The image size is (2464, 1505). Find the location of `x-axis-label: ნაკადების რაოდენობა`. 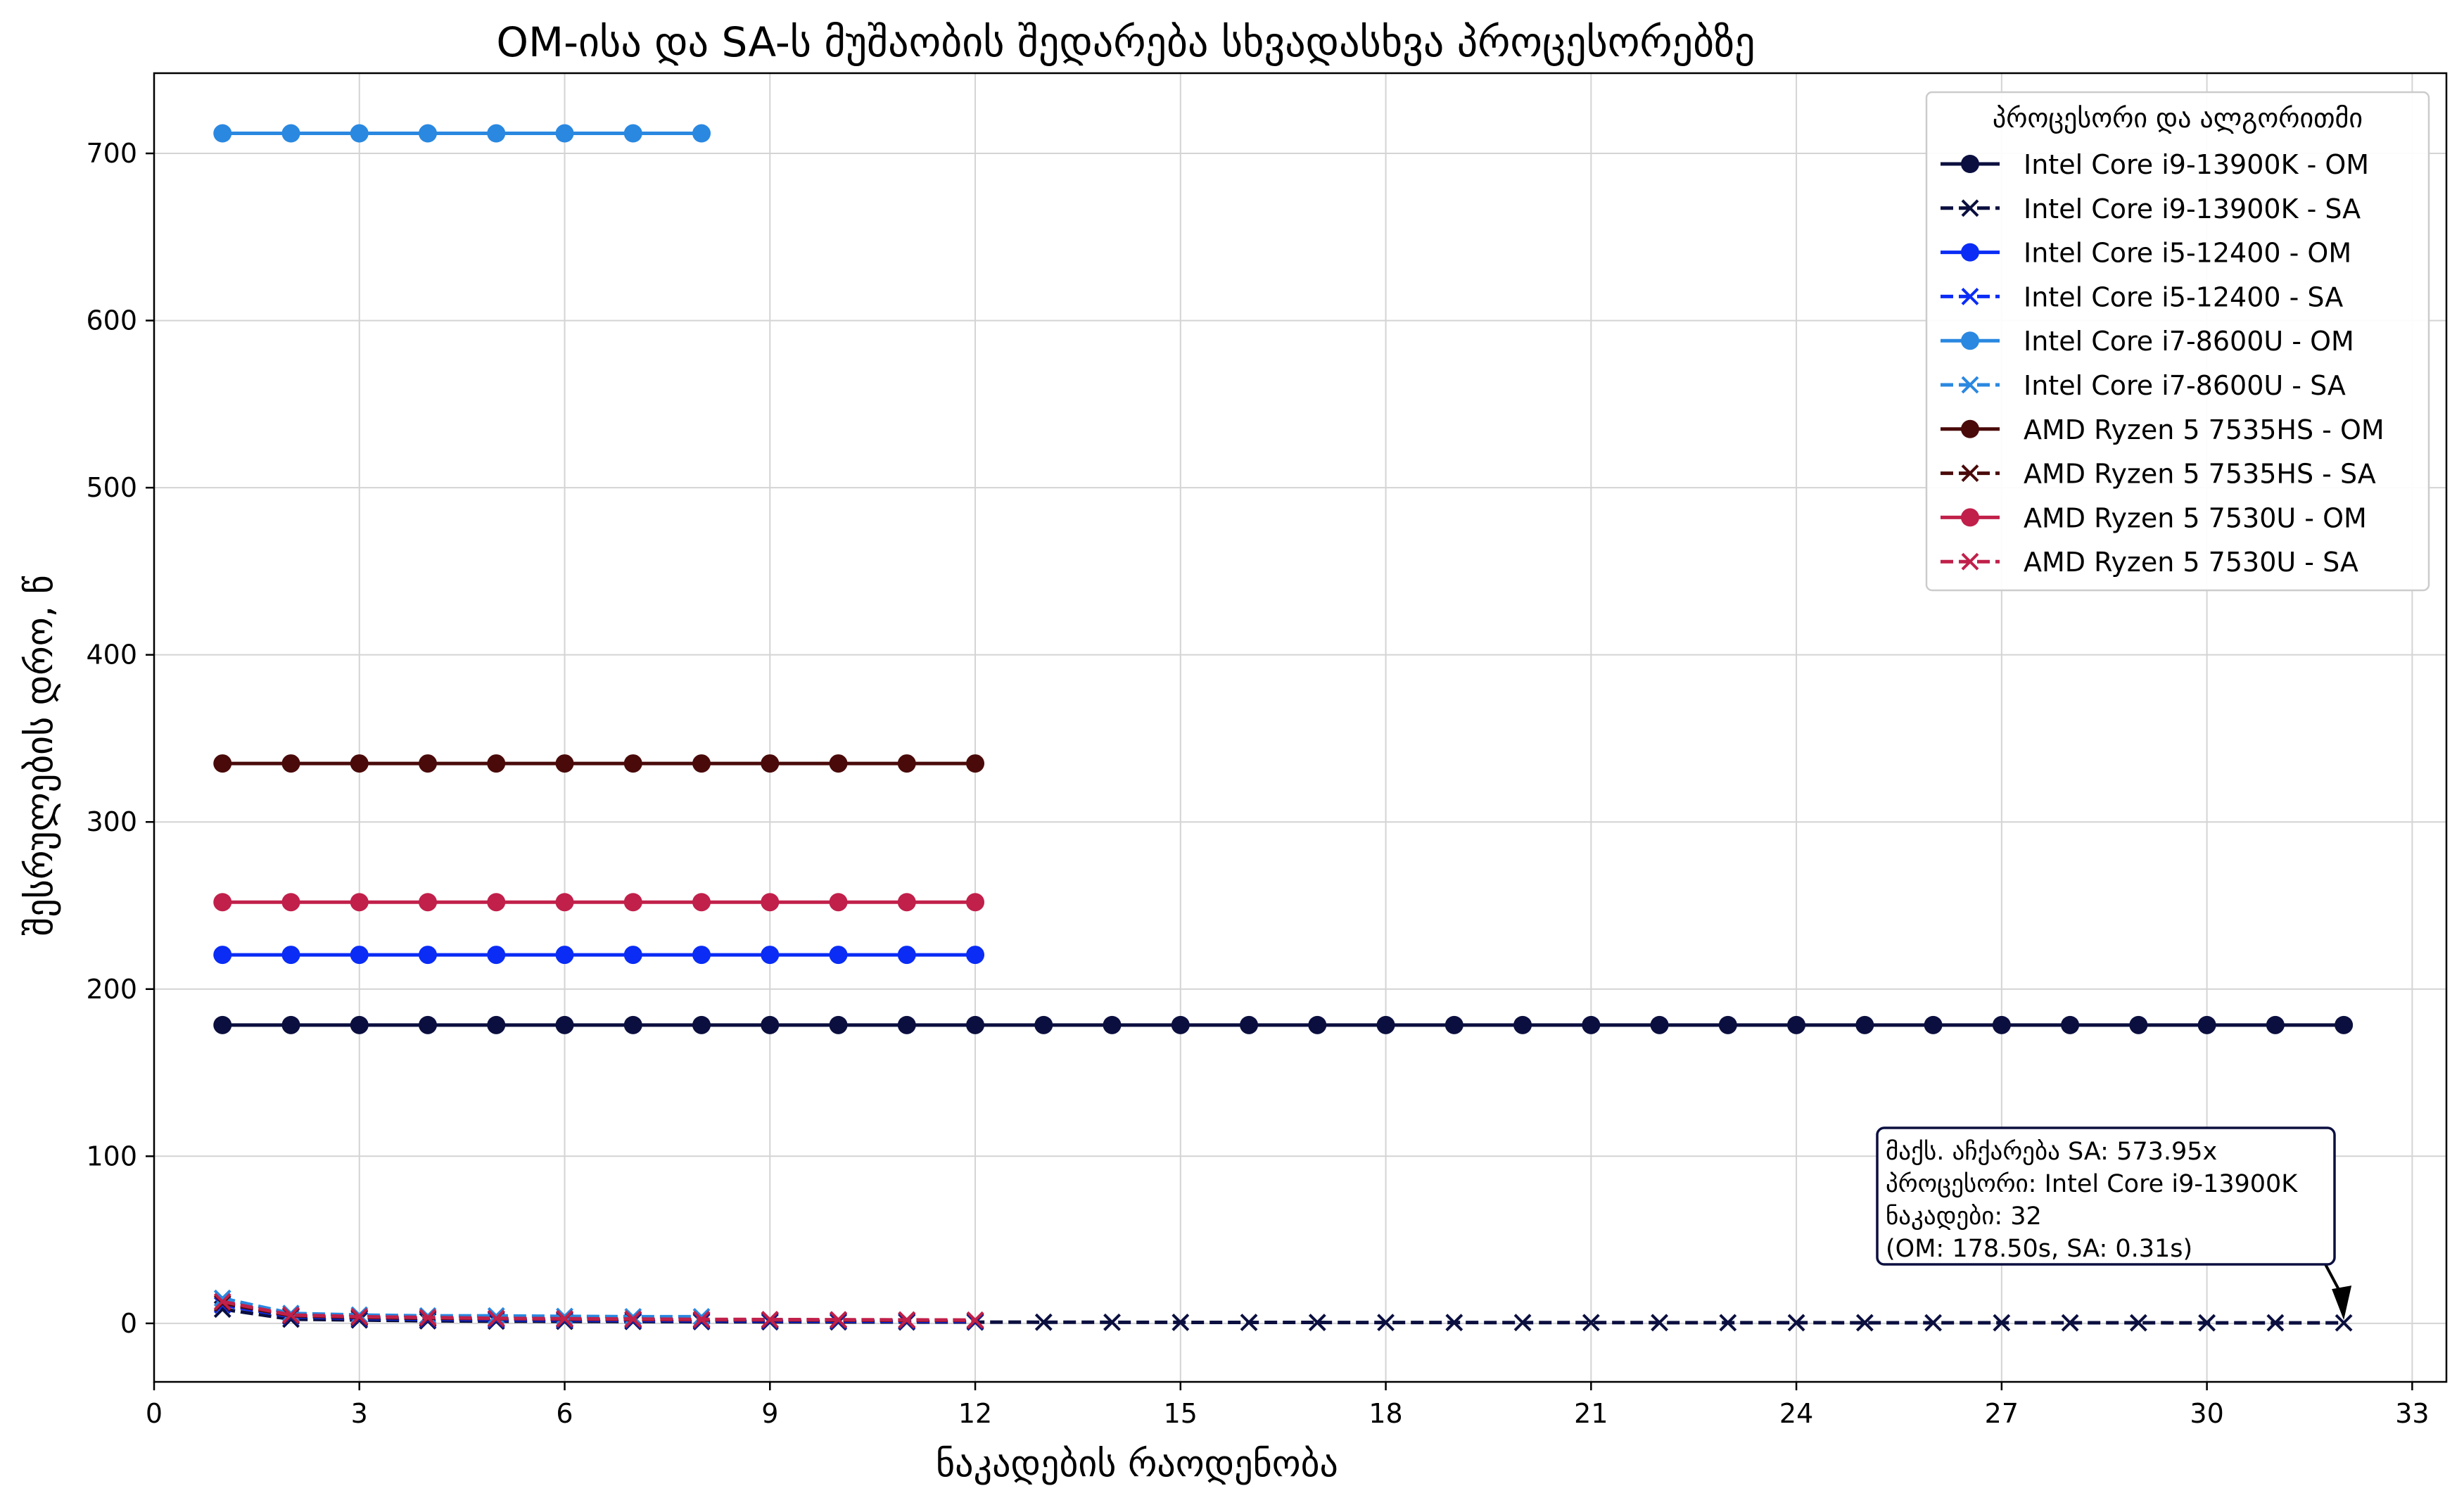

x-axis-label: ნაკადების რაოდენობა is located at coordinates (1137, 1464).